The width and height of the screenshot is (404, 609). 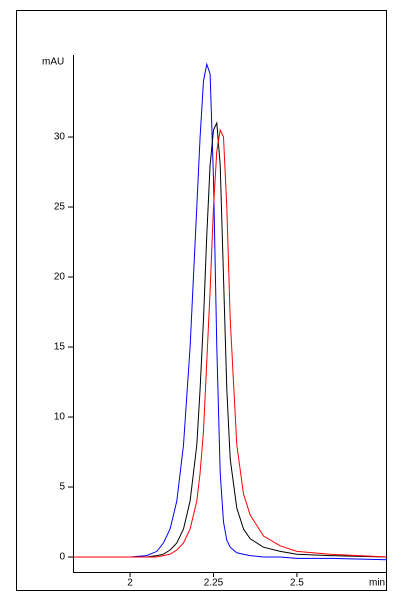 What do you see at coordinates (377, 583) in the screenshot?
I see `x-axis-label: min` at bounding box center [377, 583].